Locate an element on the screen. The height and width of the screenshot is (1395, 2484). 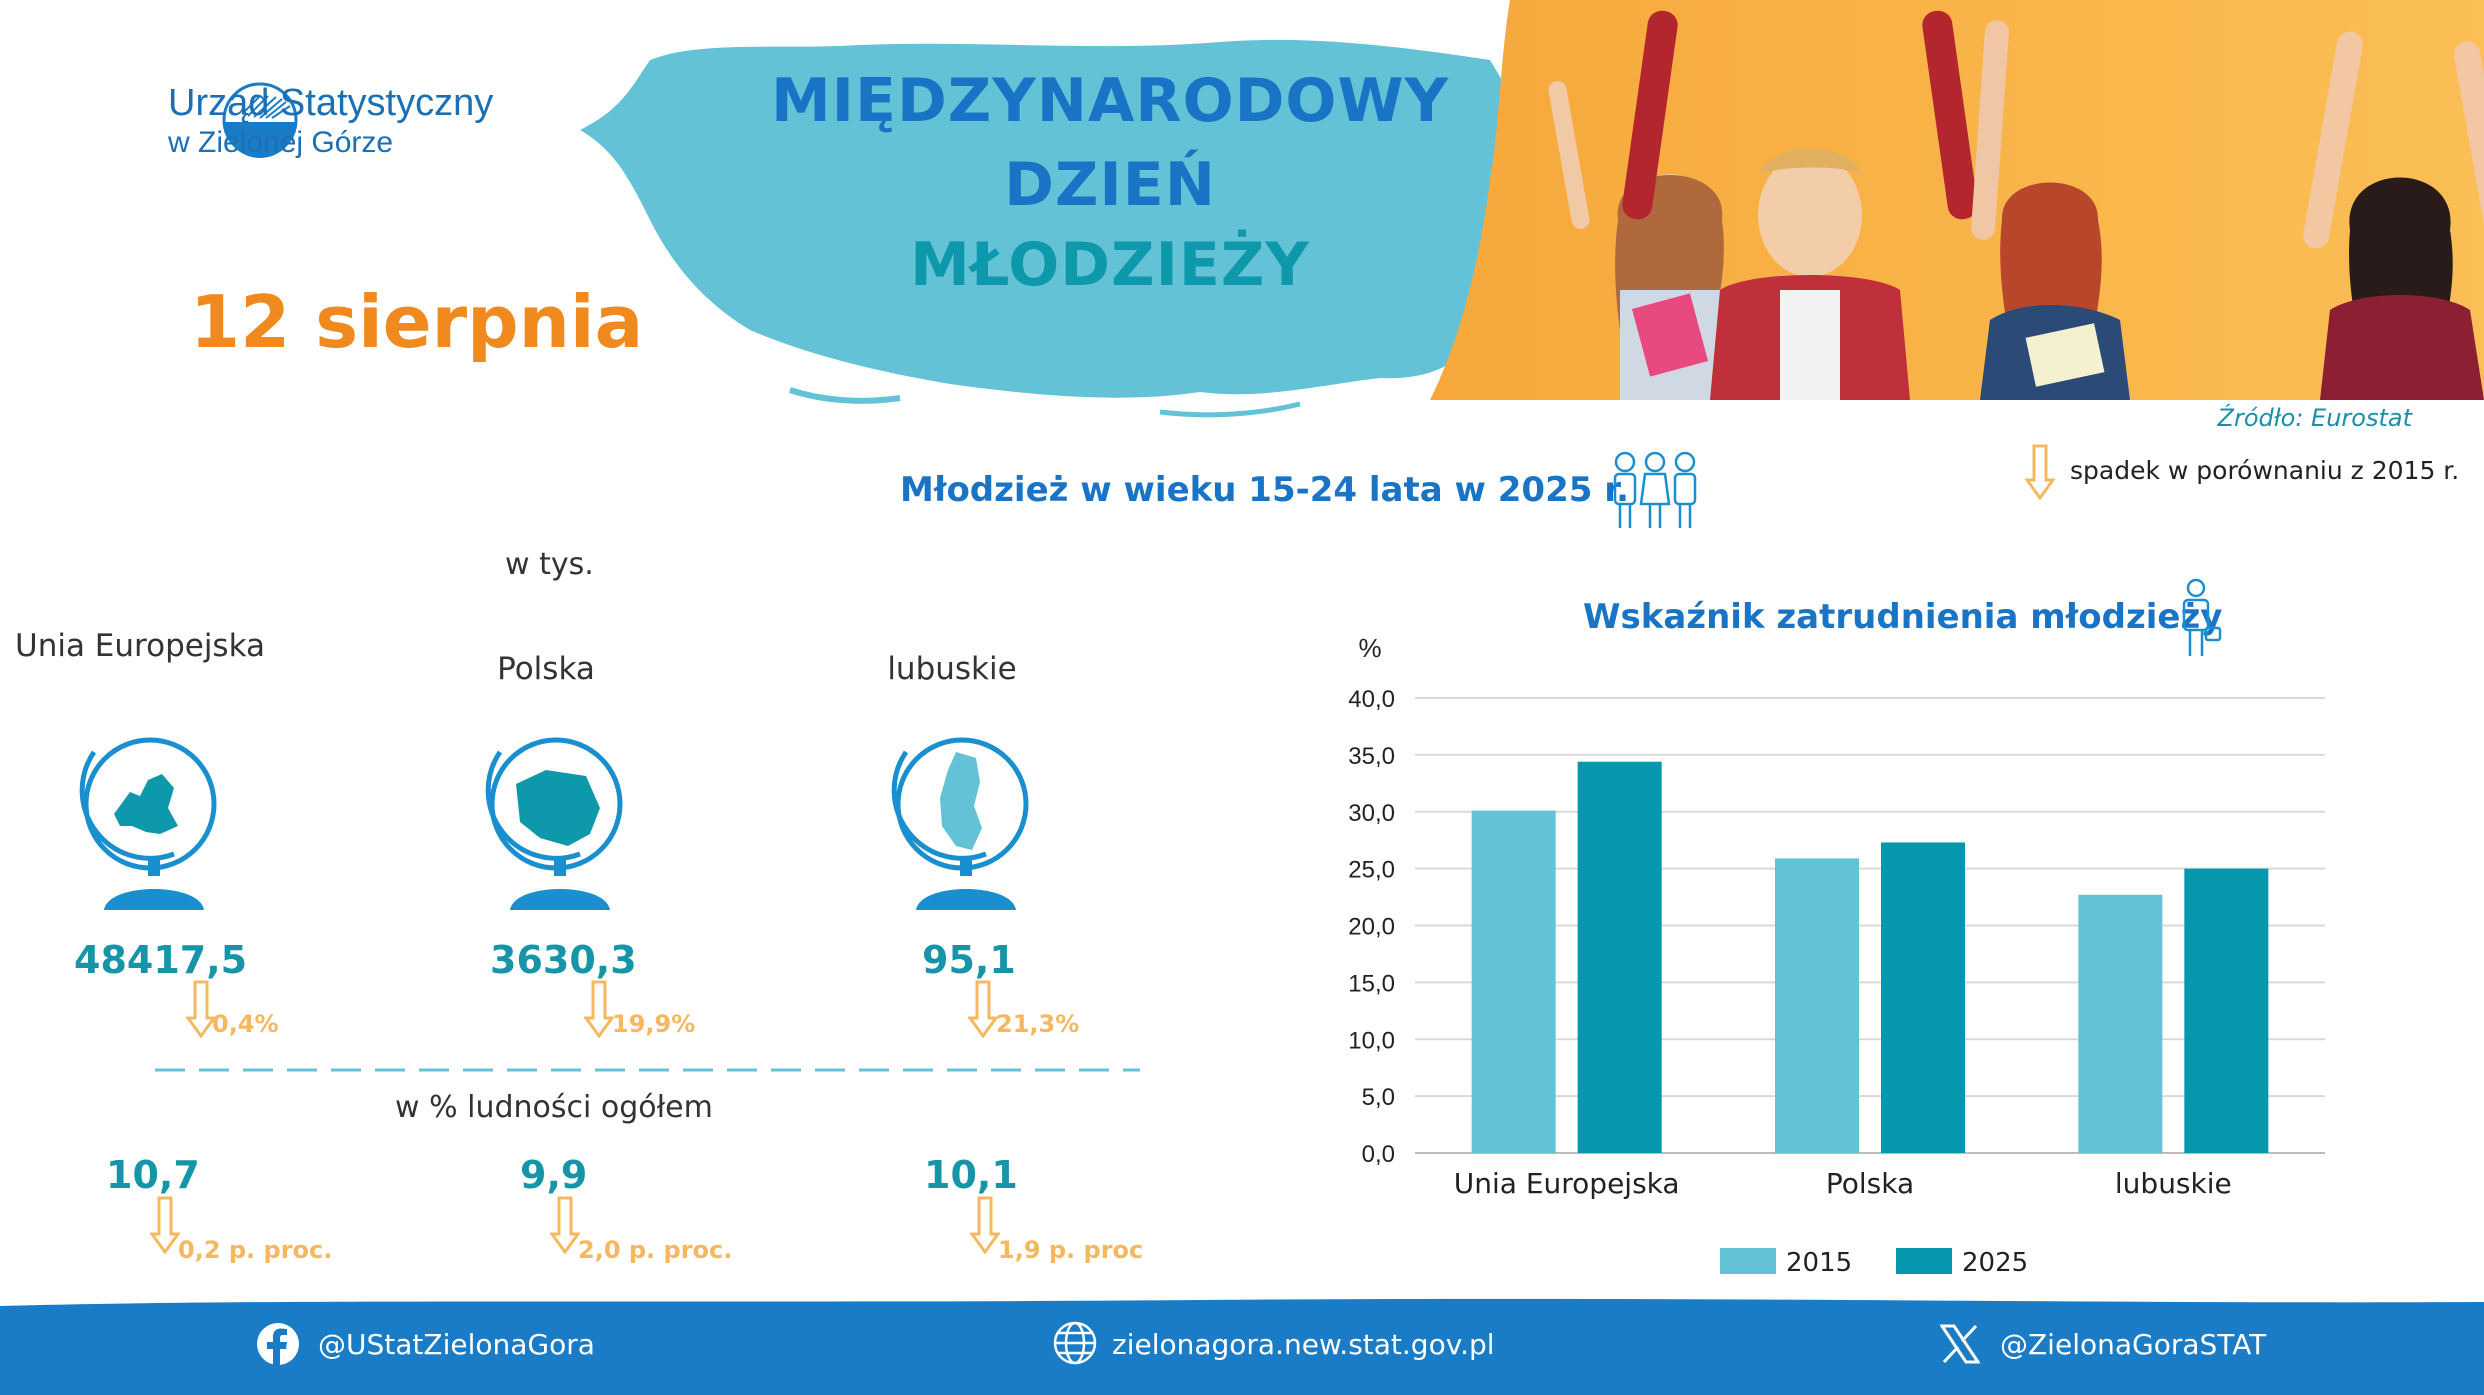
org-city: w Zielonej Górze is located at coordinates (281, 142).